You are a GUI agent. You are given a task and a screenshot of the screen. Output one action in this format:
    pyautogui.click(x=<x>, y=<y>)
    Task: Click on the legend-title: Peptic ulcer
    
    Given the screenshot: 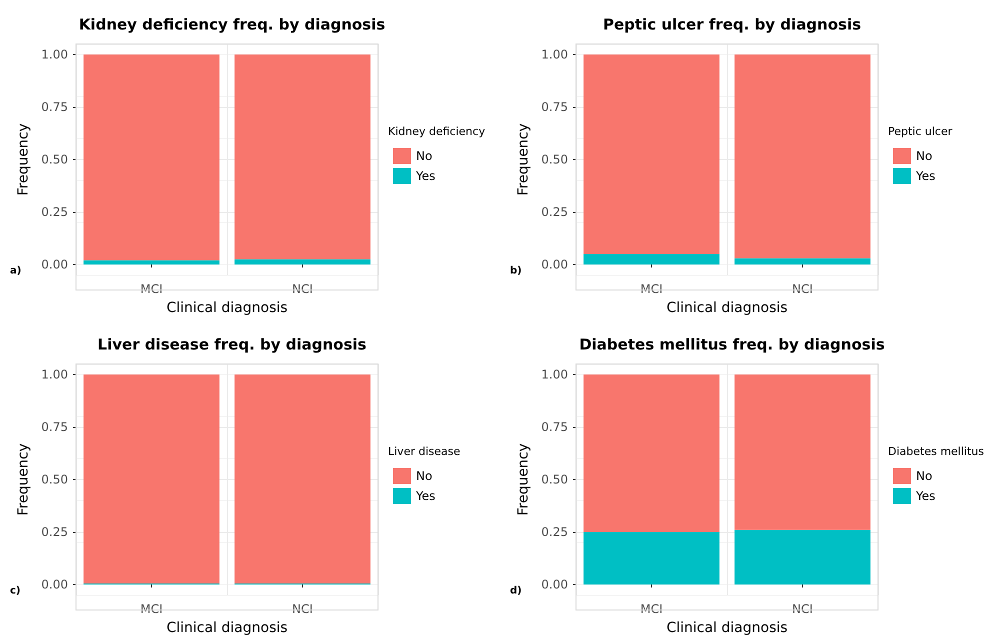 What is the action you would take?
    pyautogui.click(x=920, y=131)
    